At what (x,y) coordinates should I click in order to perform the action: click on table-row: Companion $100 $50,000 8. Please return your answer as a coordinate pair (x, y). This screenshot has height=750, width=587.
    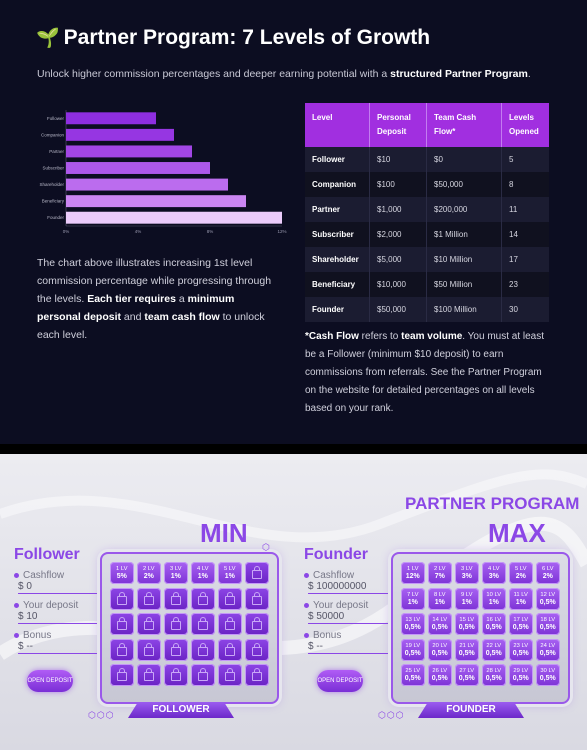
    Looking at the image, I should click on (427, 184).